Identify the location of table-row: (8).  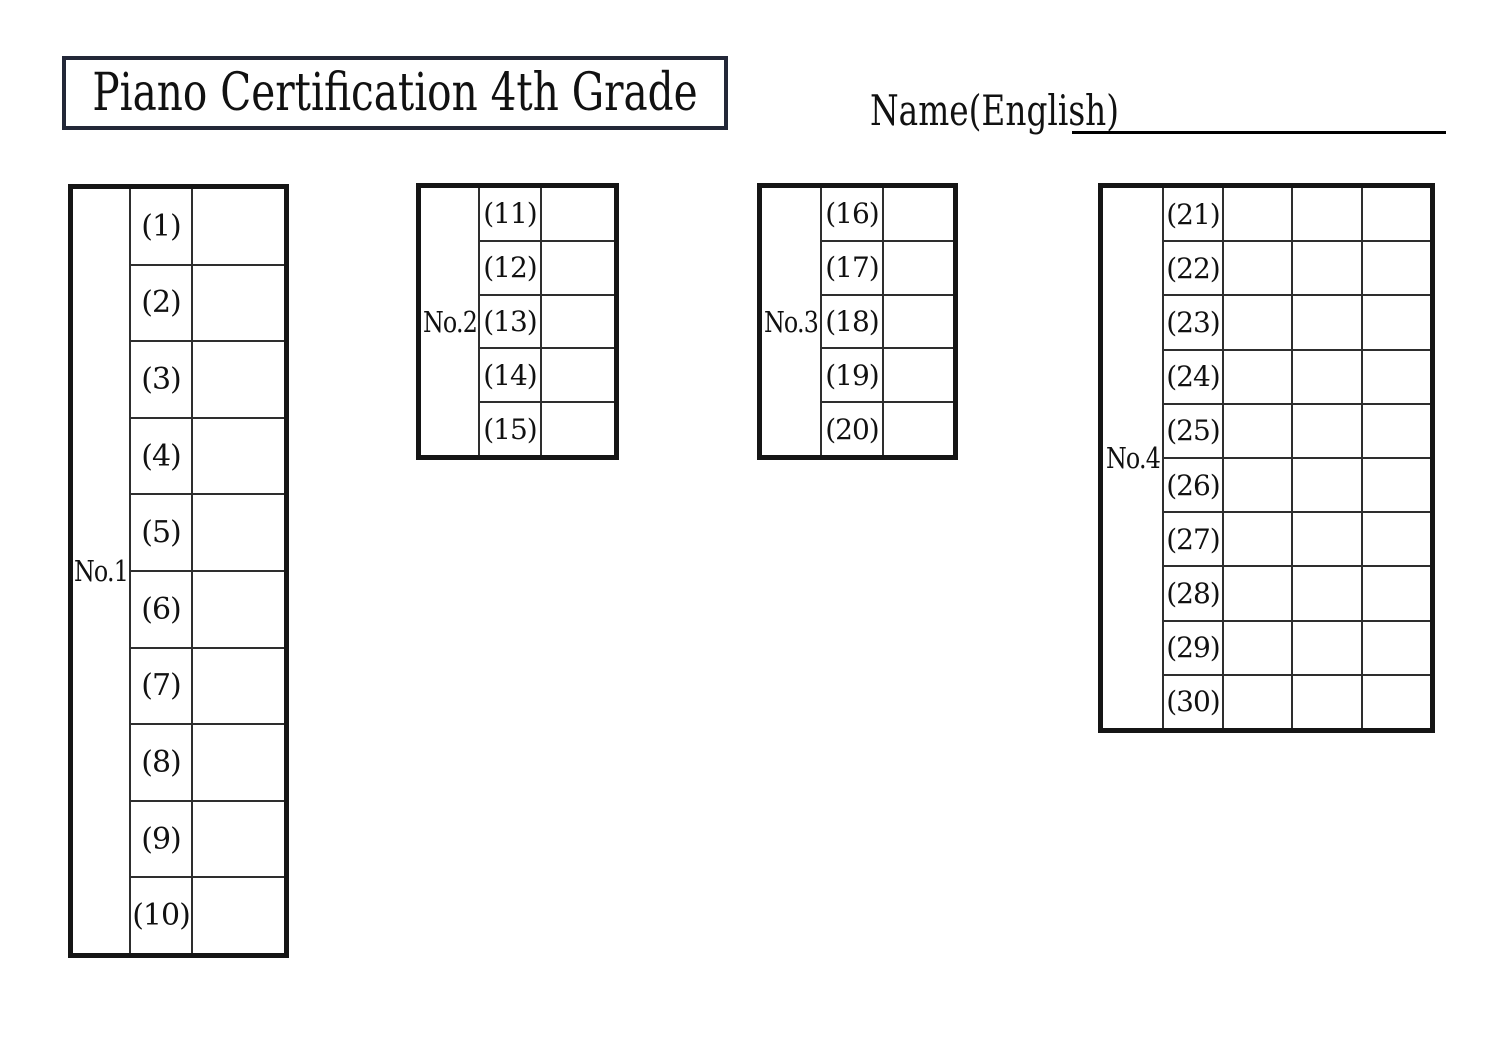
(207, 763).